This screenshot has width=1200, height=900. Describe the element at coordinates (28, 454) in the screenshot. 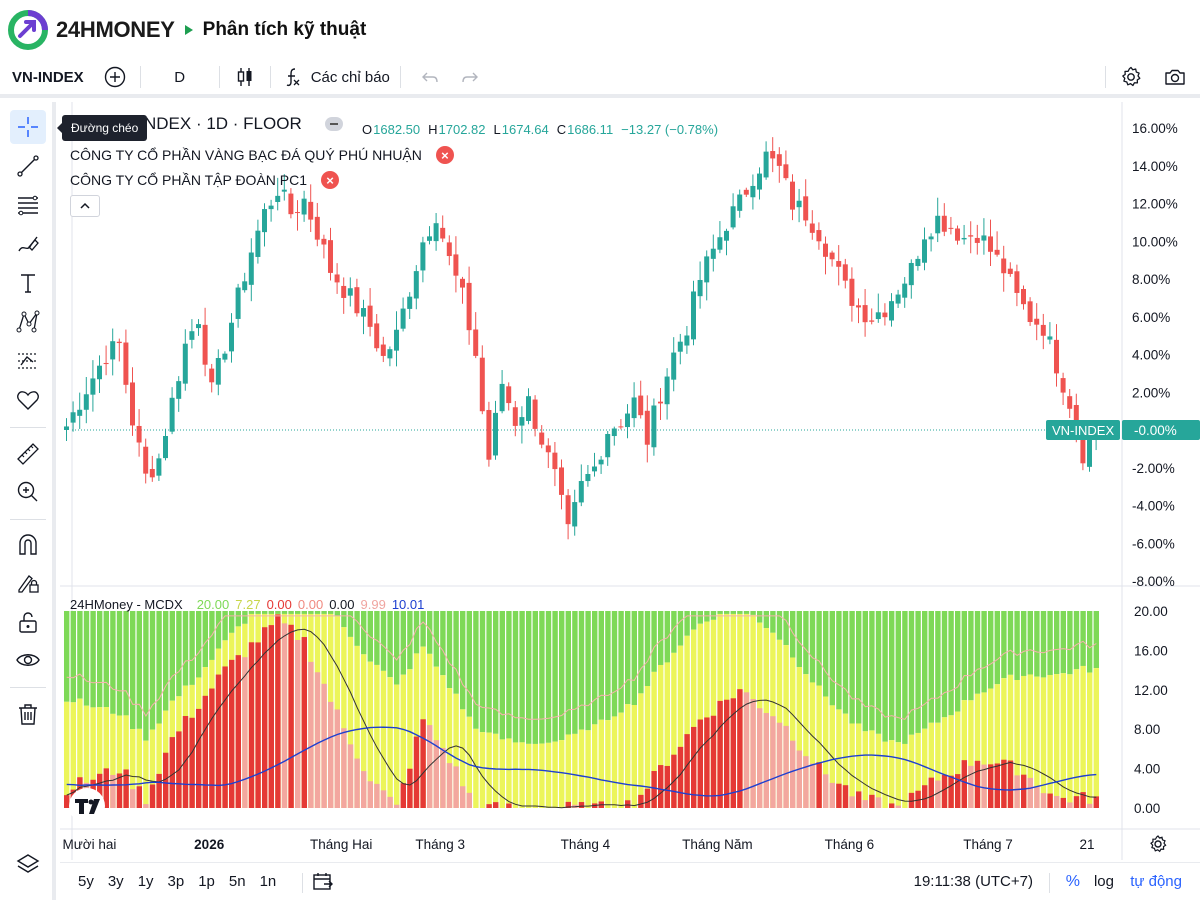

I see `ruler-tool-button` at that location.